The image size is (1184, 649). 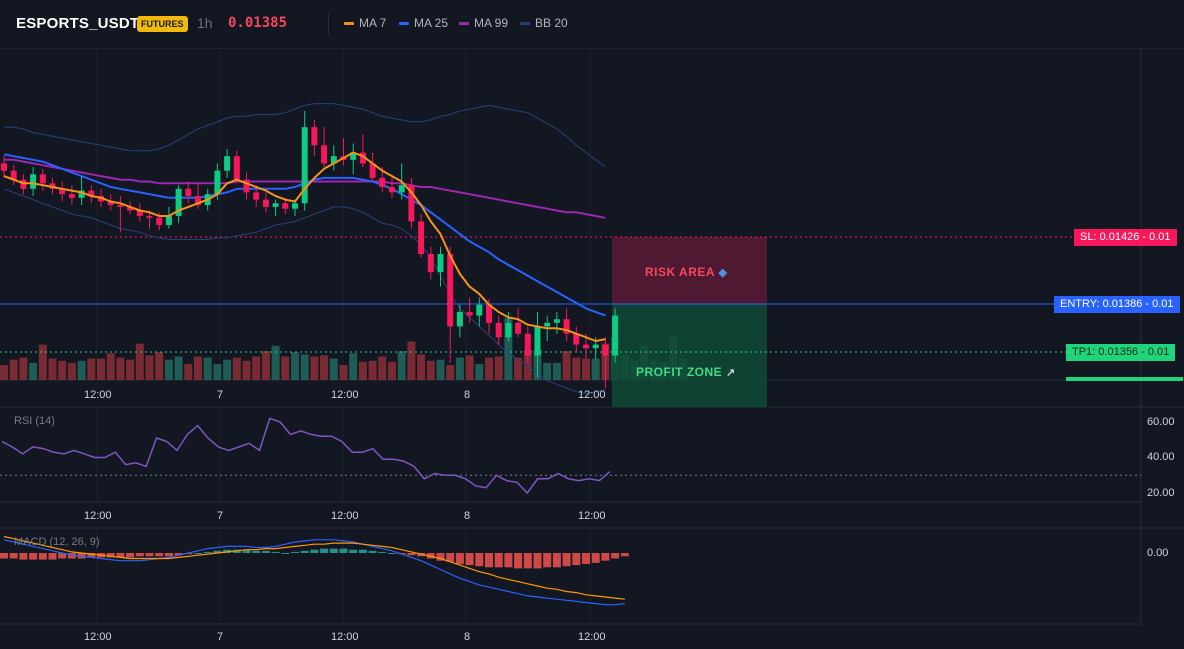 I want to click on macd-x-label-2: 7, so click(x=220, y=637).